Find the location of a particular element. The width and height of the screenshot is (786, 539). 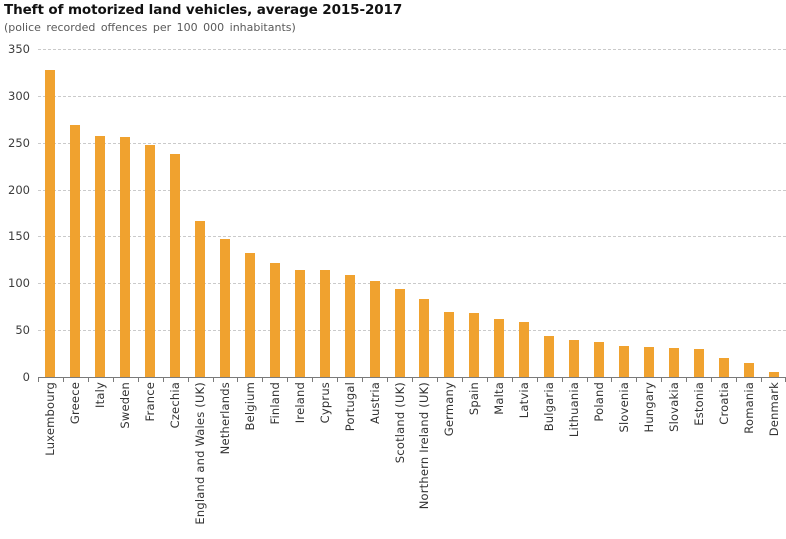

x-axis-ticks is located at coordinates (412, 380).